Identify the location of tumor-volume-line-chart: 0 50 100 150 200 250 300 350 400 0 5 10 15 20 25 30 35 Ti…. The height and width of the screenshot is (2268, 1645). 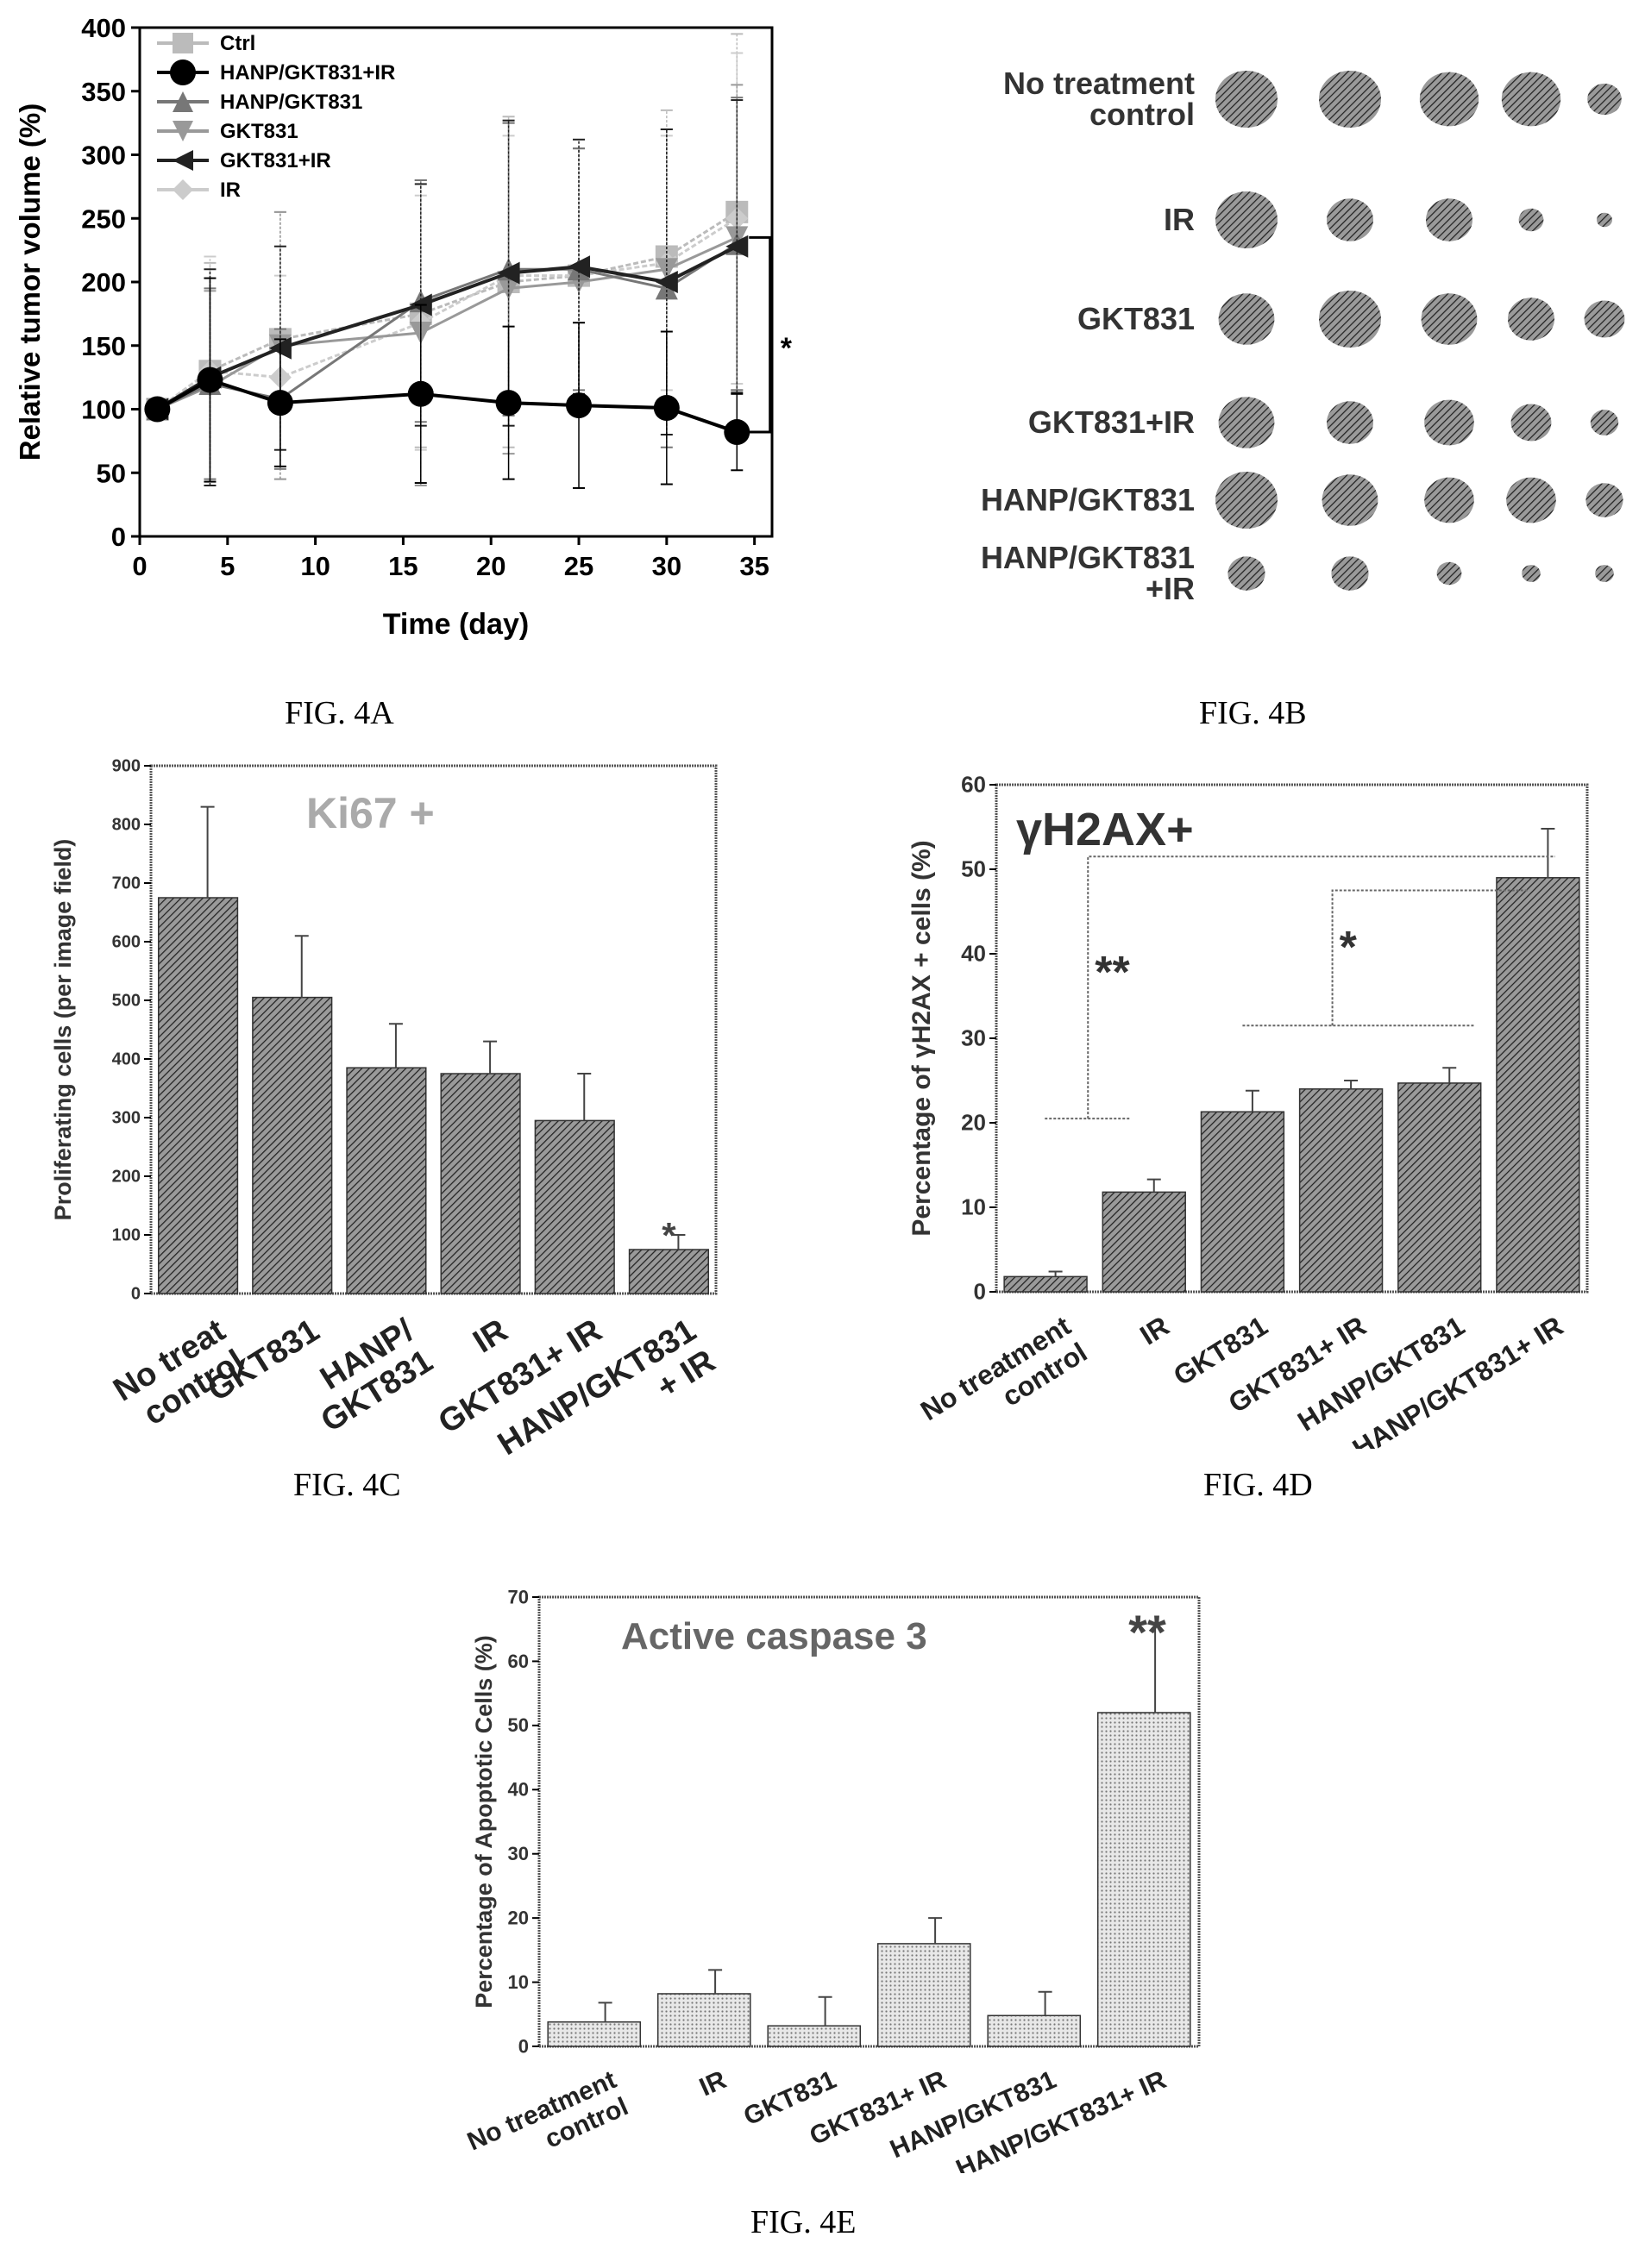
(403, 327).